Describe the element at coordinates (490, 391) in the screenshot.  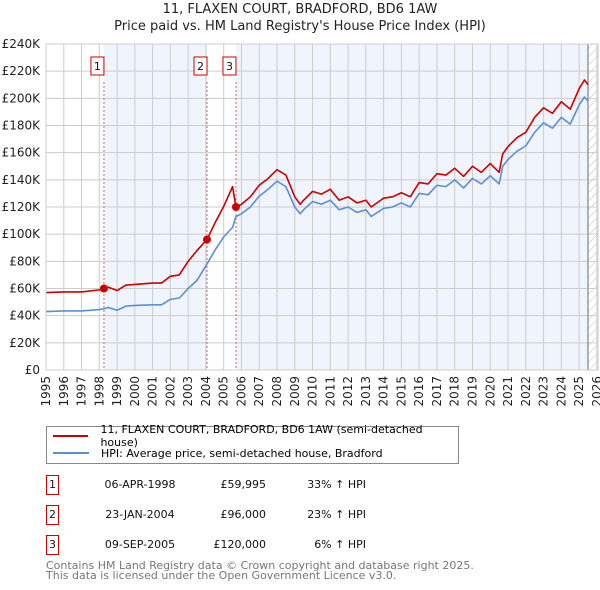
I see `x-tick-label: 2020` at that location.